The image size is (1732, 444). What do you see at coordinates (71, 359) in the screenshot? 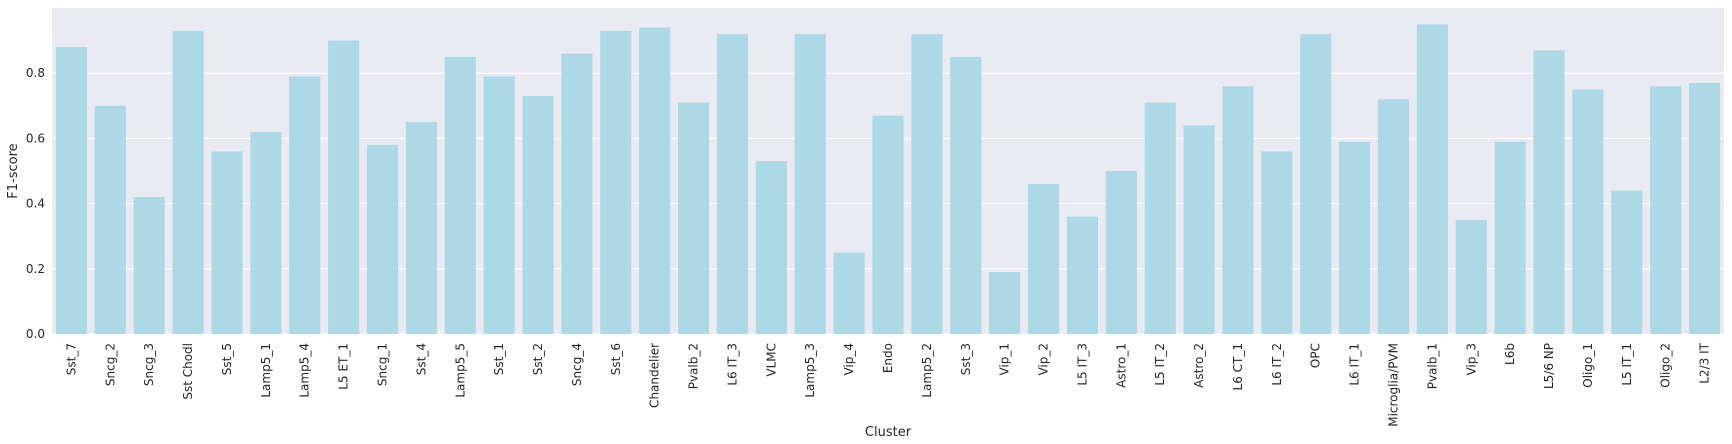
I see `x-tick-label: Sst_7` at bounding box center [71, 359].